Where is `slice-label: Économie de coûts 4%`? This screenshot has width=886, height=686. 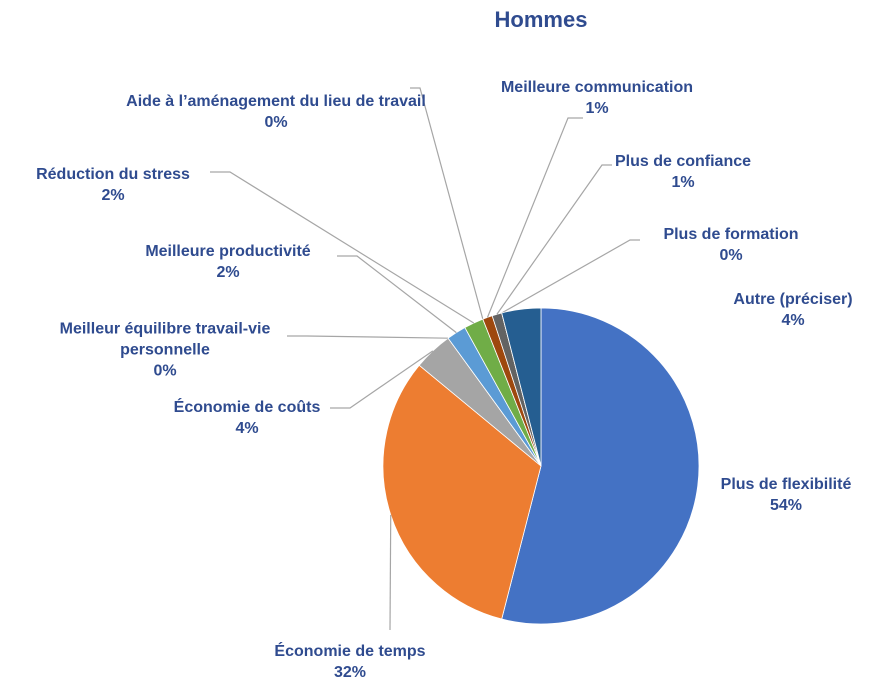
slice-label: Économie de coûts 4% is located at coordinates (247, 418).